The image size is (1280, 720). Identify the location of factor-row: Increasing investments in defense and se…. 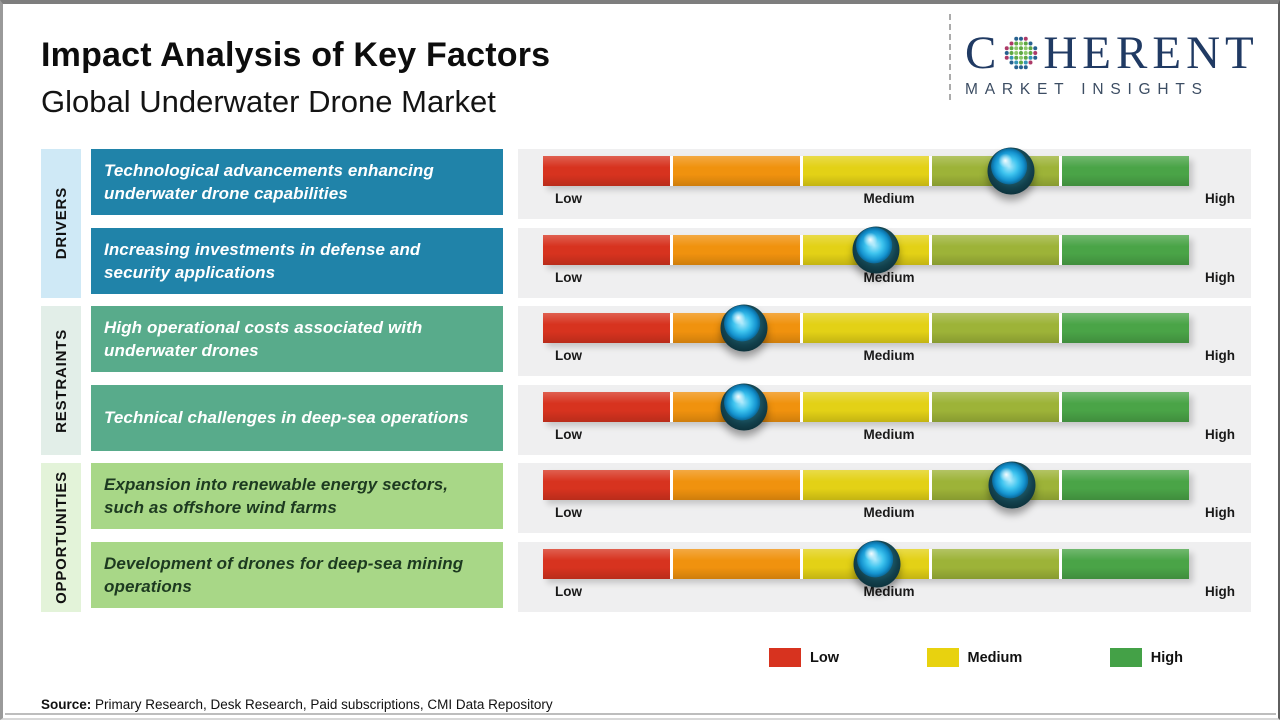
(671, 262).